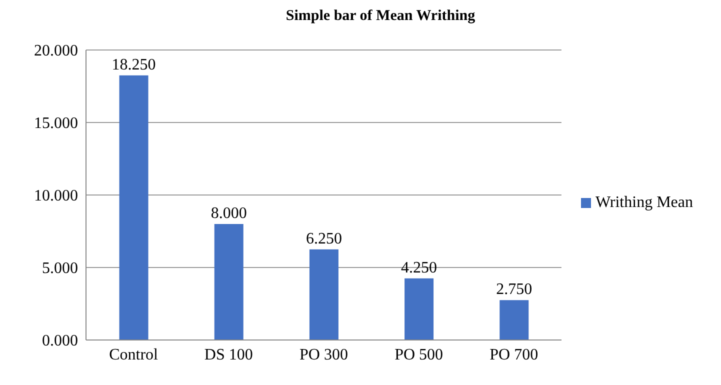  Describe the element at coordinates (324, 239) in the screenshot. I see `data-label: 6.250` at that location.